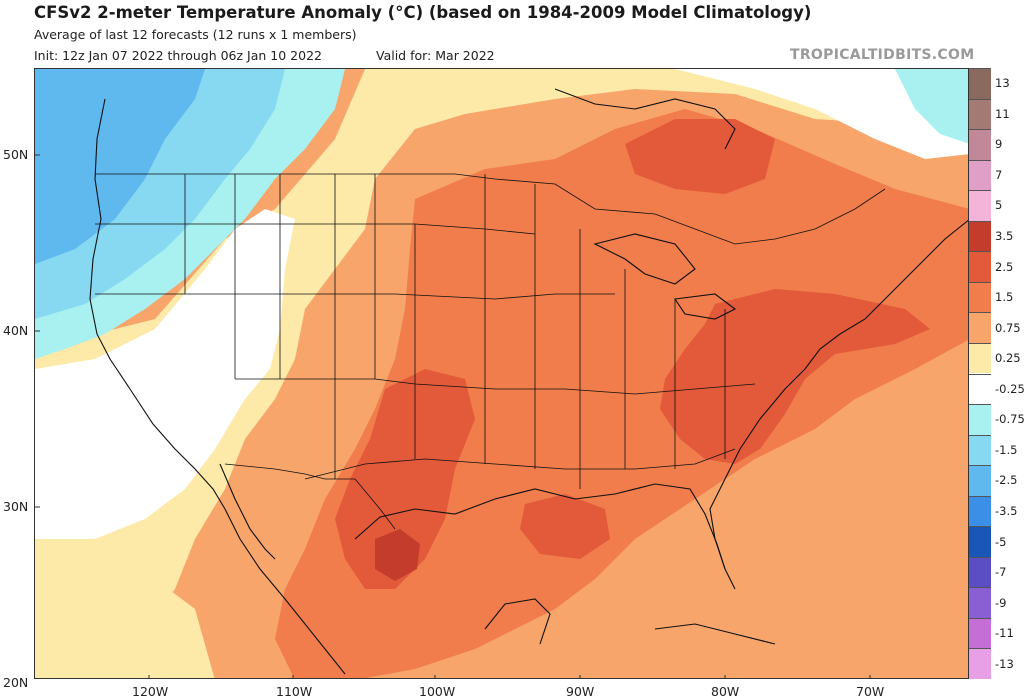  What do you see at coordinates (1001, 602) in the screenshot?
I see `colorbar-label: -9` at bounding box center [1001, 602].